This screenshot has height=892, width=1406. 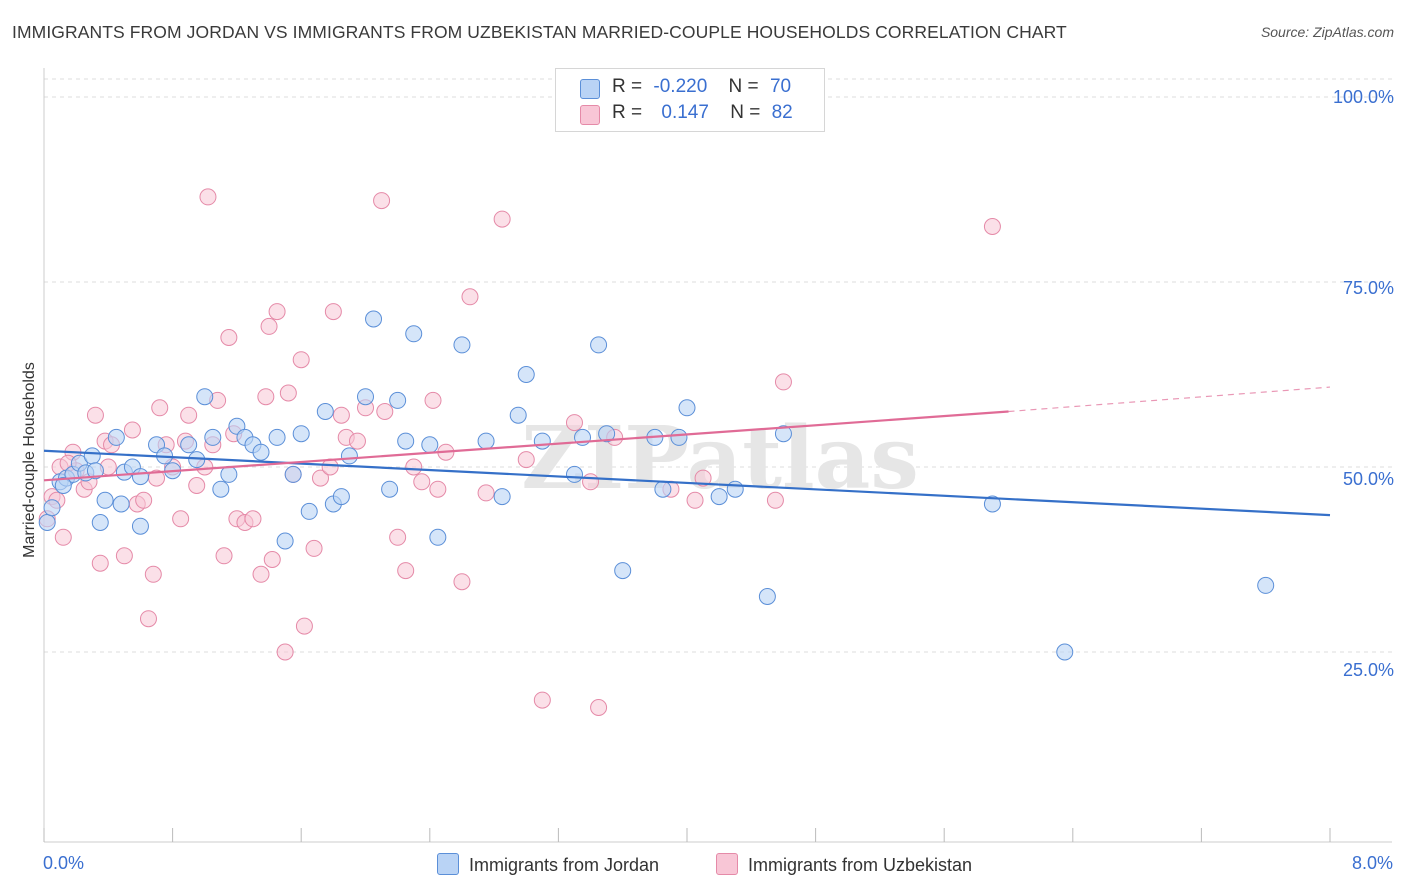 I want to click on bottom-legend-jordan: Immigrants from Jordan, so click(x=548, y=864).